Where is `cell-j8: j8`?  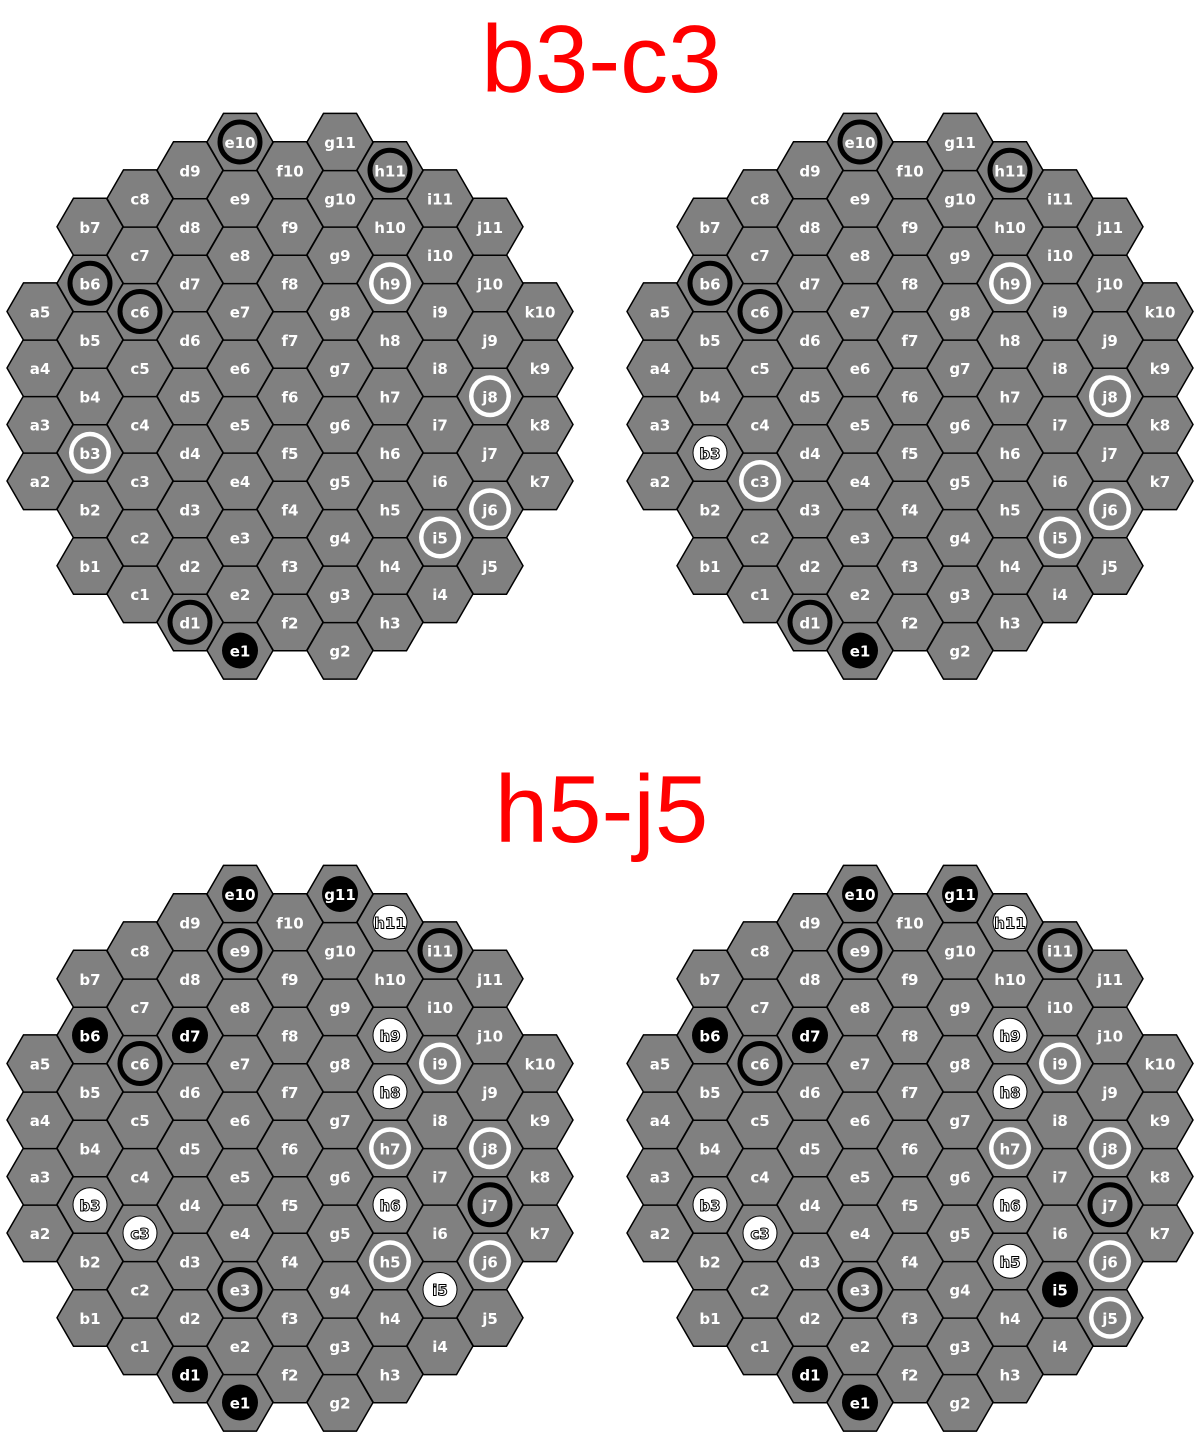 cell-j8: j8 is located at coordinates (490, 396).